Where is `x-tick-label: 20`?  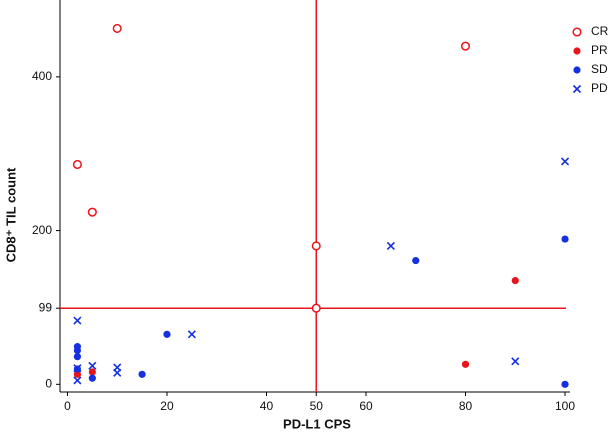 x-tick-label: 20 is located at coordinates (167, 406).